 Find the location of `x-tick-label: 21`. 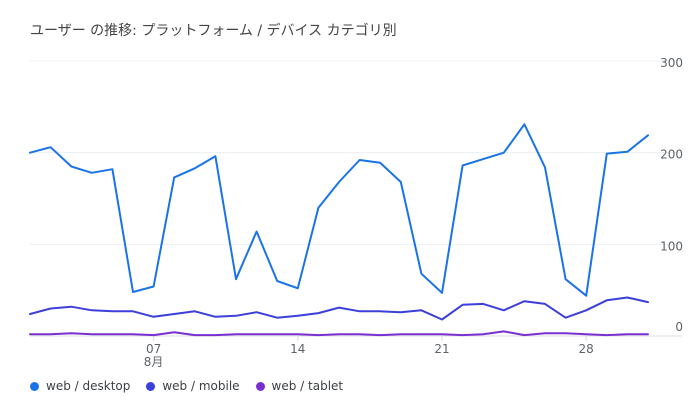

x-tick-label: 21 is located at coordinates (441, 349).